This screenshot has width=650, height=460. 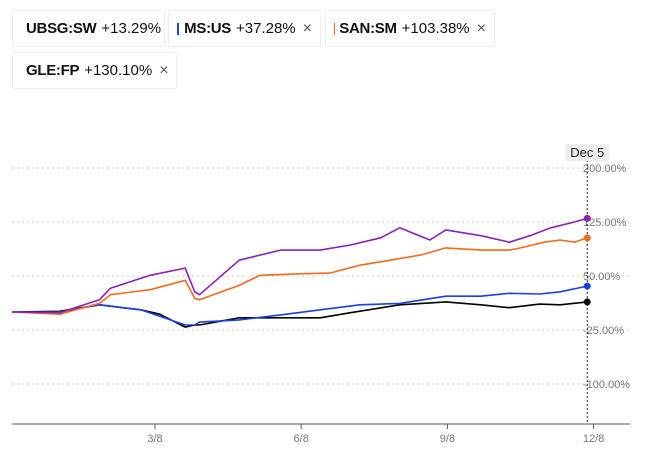 I want to click on x-tick-label: 12/8, so click(x=593, y=439).